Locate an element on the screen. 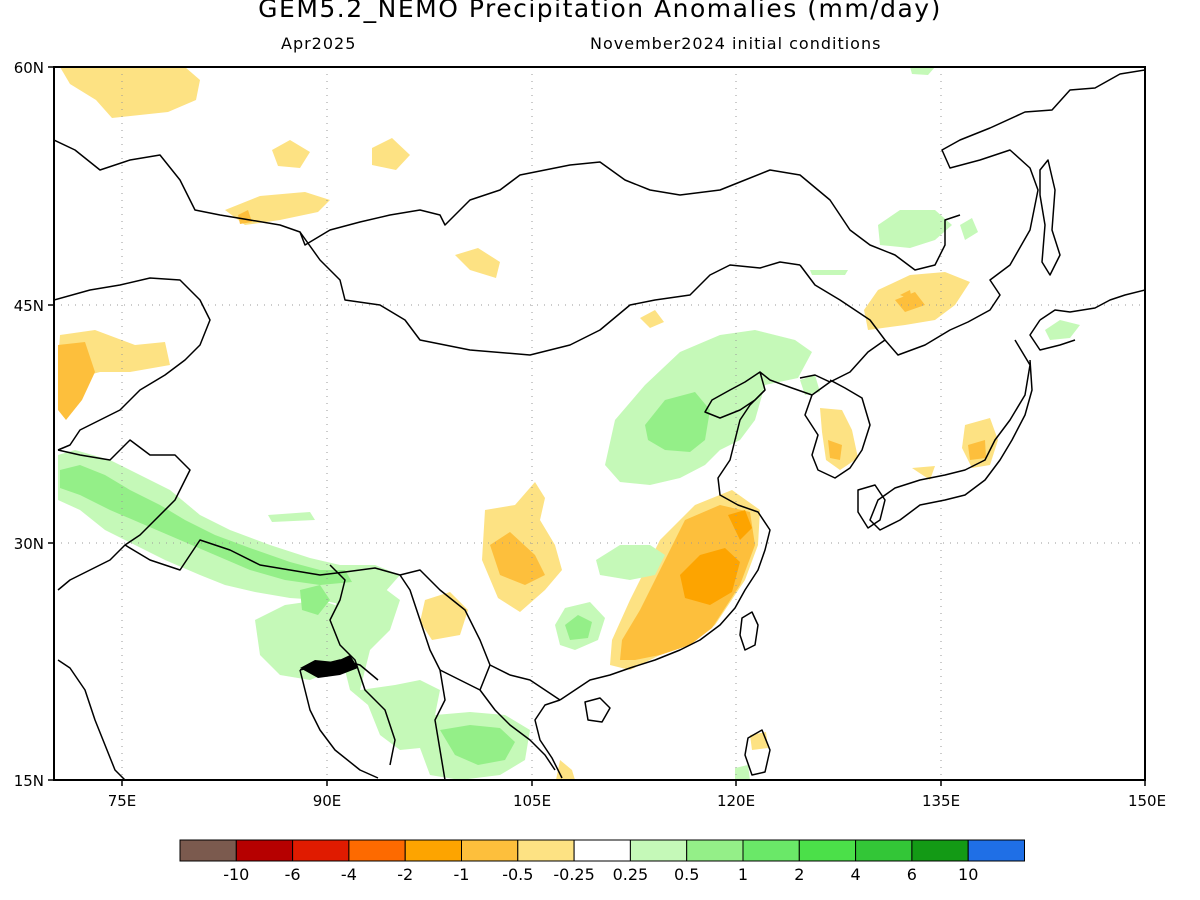  lon-label-90e: 90E is located at coordinates (327, 801).